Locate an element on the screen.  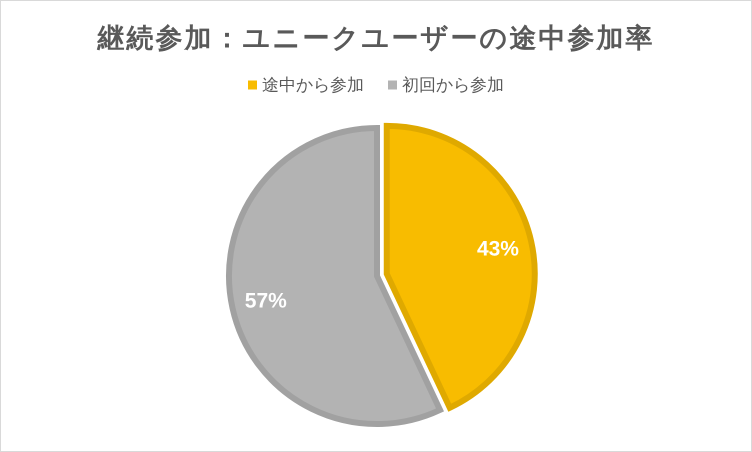
chart-title: 継続参加：ユニークユーザーの途中参加率 is located at coordinates (375, 38).